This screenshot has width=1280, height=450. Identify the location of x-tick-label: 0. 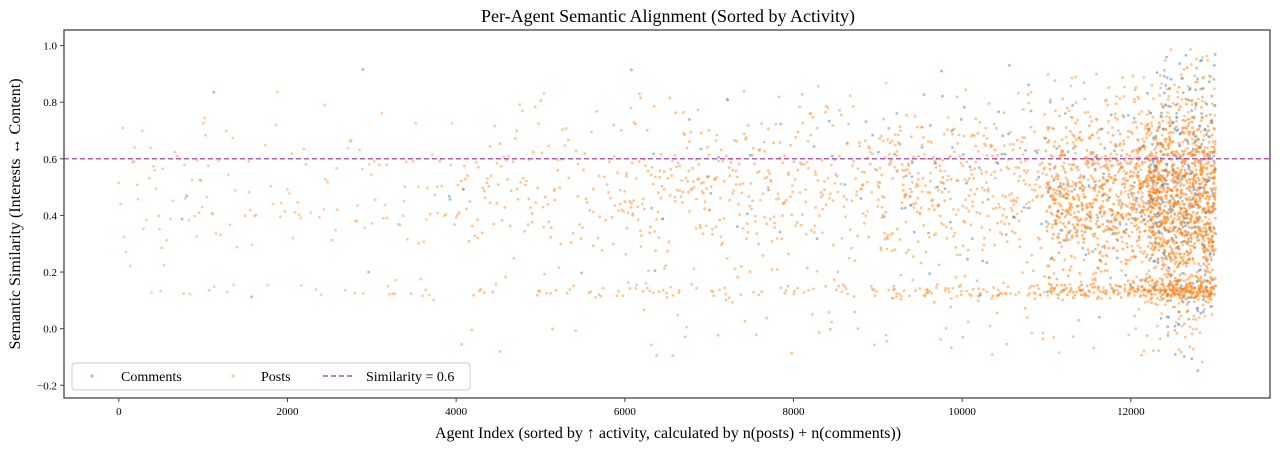
(119, 412).